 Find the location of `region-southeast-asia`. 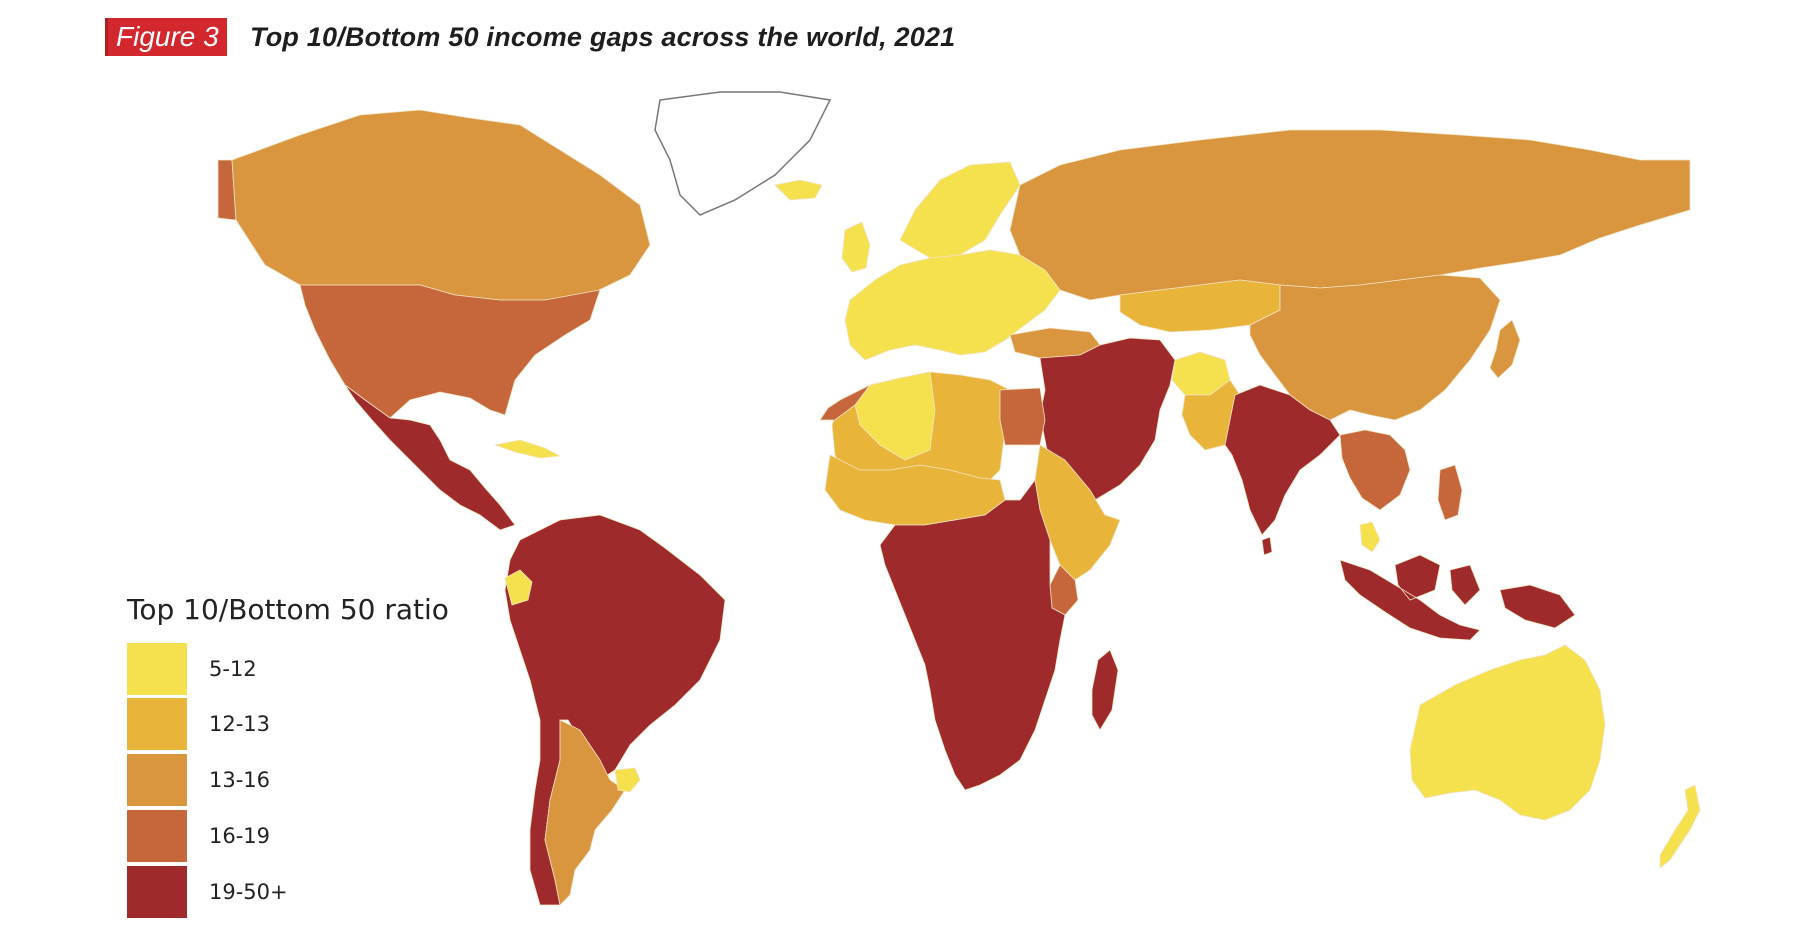

region-southeast-asia is located at coordinates (1375, 470).